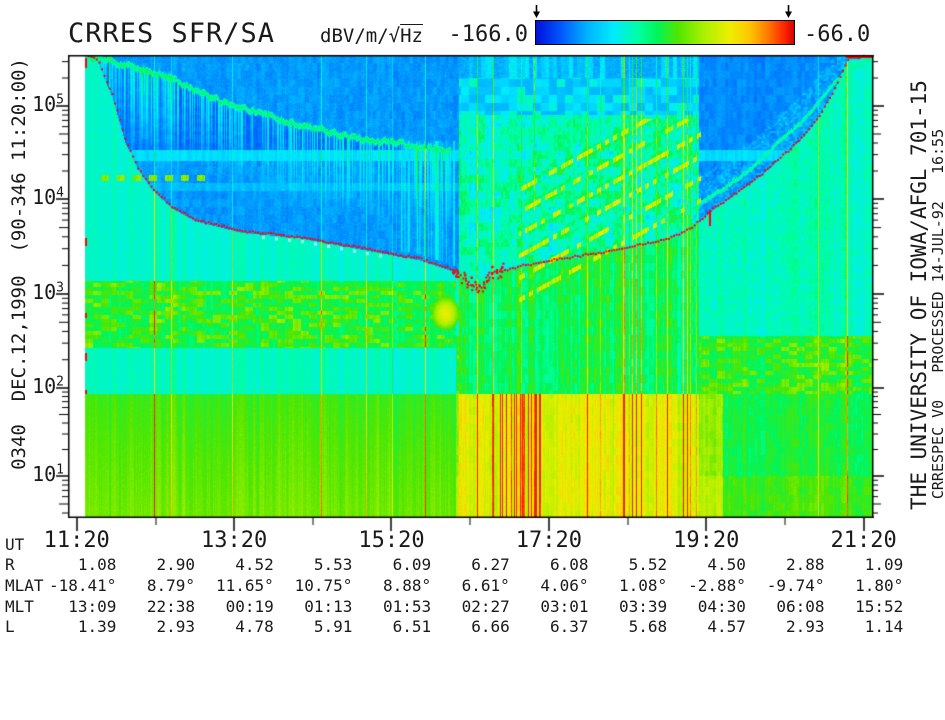 Image resolution: width=945 pixels, height=720 pixels. What do you see at coordinates (249, 606) in the screenshot?
I see `ephemeris-value: 00:19` at bounding box center [249, 606].